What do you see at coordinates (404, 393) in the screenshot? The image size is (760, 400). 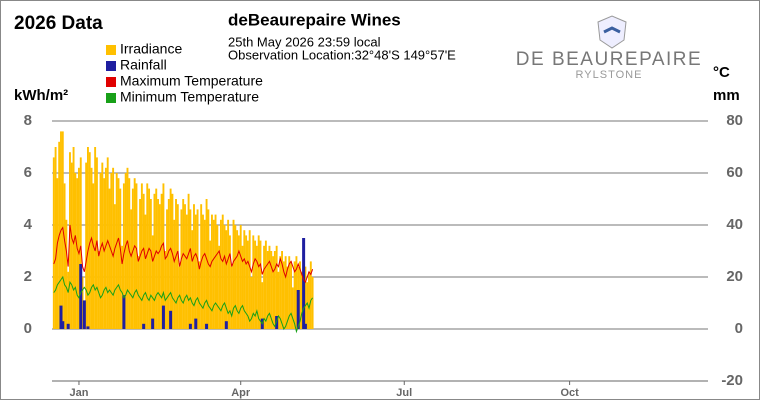 I see `x-tick-label: Jul` at bounding box center [404, 393].